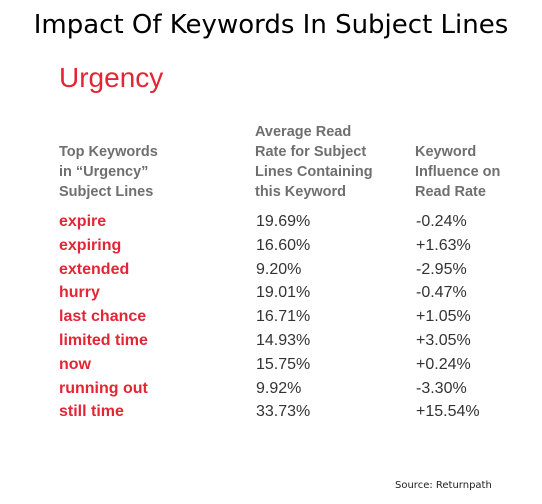 This screenshot has height=504, width=542. What do you see at coordinates (75, 364) in the screenshot?
I see `keyword-cell: now` at bounding box center [75, 364].